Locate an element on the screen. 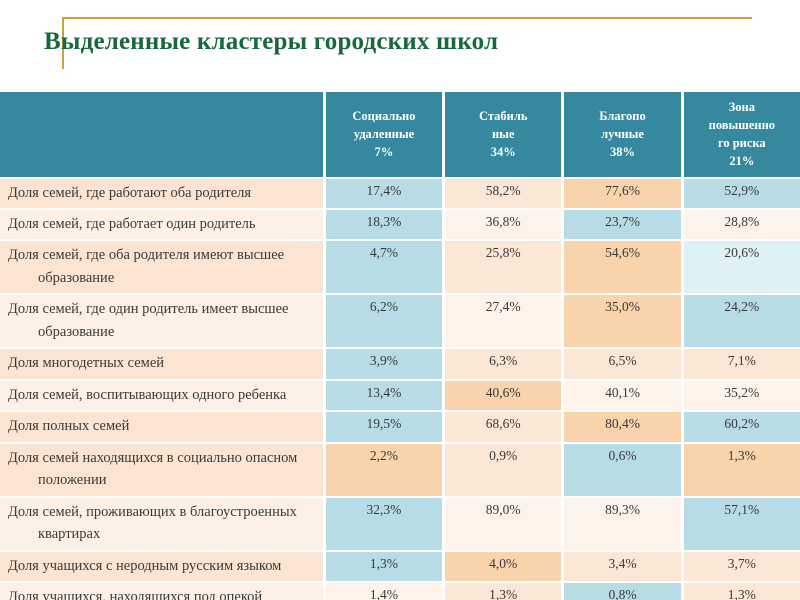  value-cell: 60,2% is located at coordinates (741, 427).